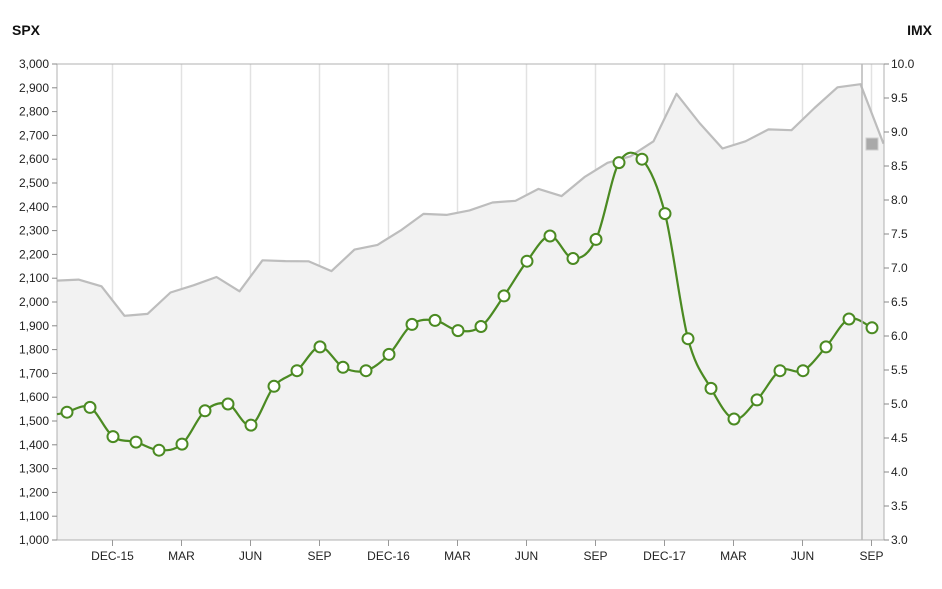 The width and height of the screenshot is (942, 589). Describe the element at coordinates (26, 30) in the screenshot. I see `left-axis-title: SPX` at that location.